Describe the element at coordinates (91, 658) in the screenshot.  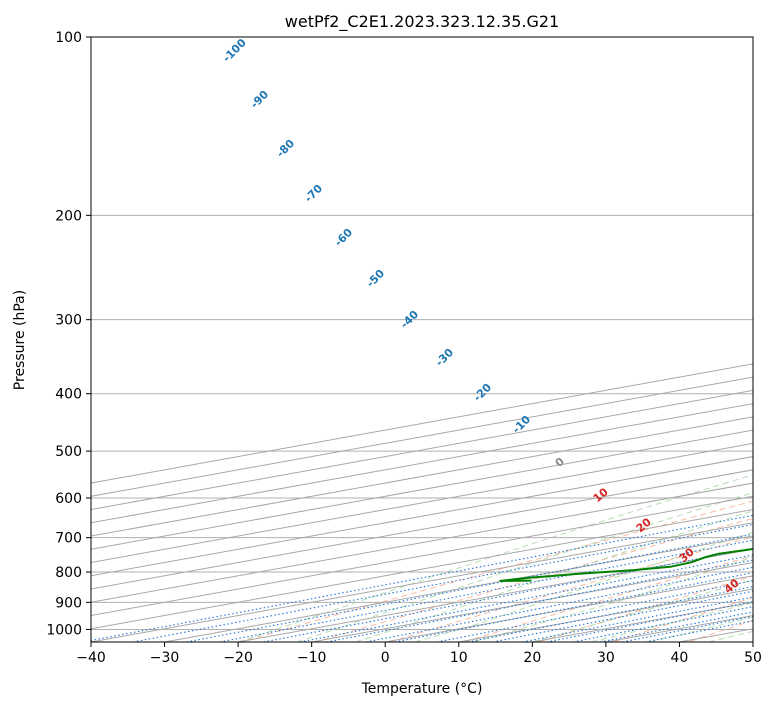
I see `x-tick-label: −40` at that location.